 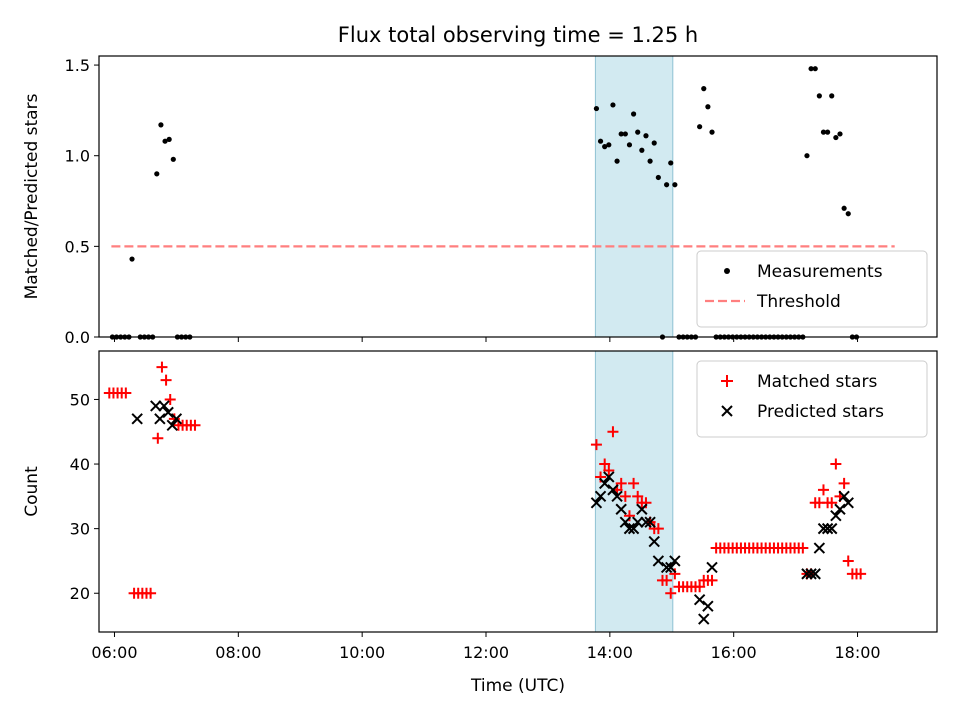 I want to click on legend-dot-marker, so click(x=727, y=271).